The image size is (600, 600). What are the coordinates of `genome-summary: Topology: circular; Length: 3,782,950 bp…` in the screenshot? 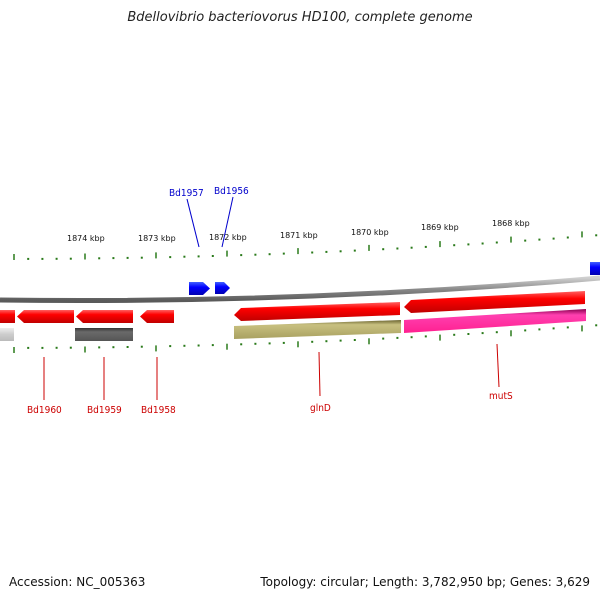 It's located at (425, 582).